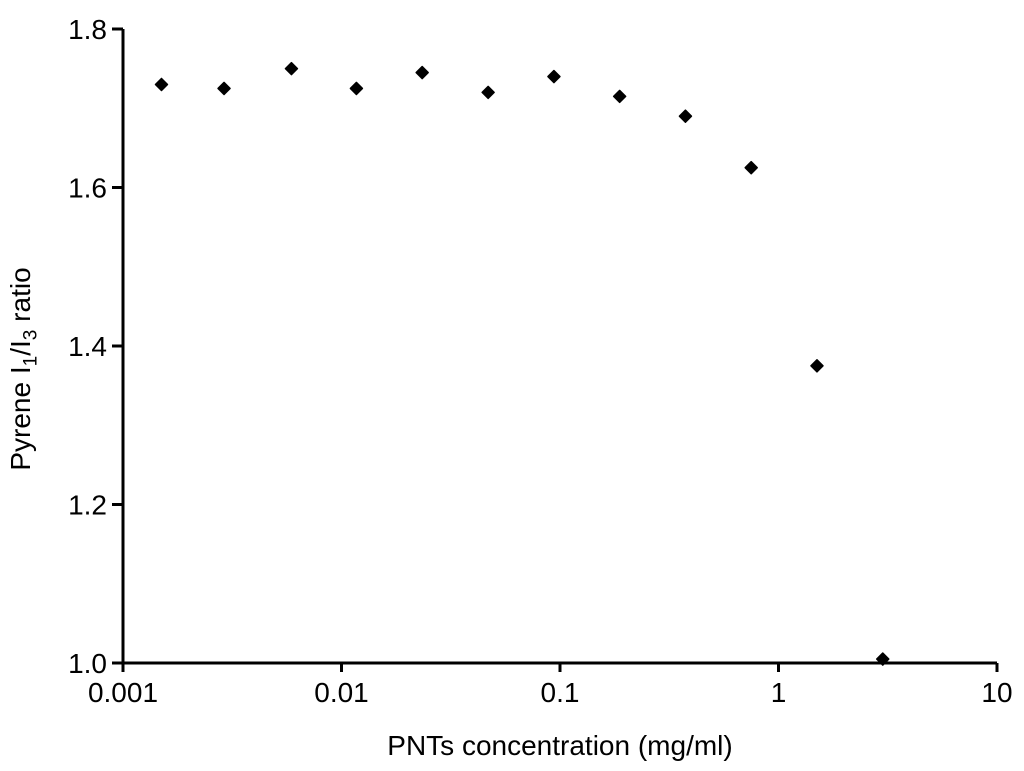  I want to click on x-tick-label: 10, so click(996, 692).